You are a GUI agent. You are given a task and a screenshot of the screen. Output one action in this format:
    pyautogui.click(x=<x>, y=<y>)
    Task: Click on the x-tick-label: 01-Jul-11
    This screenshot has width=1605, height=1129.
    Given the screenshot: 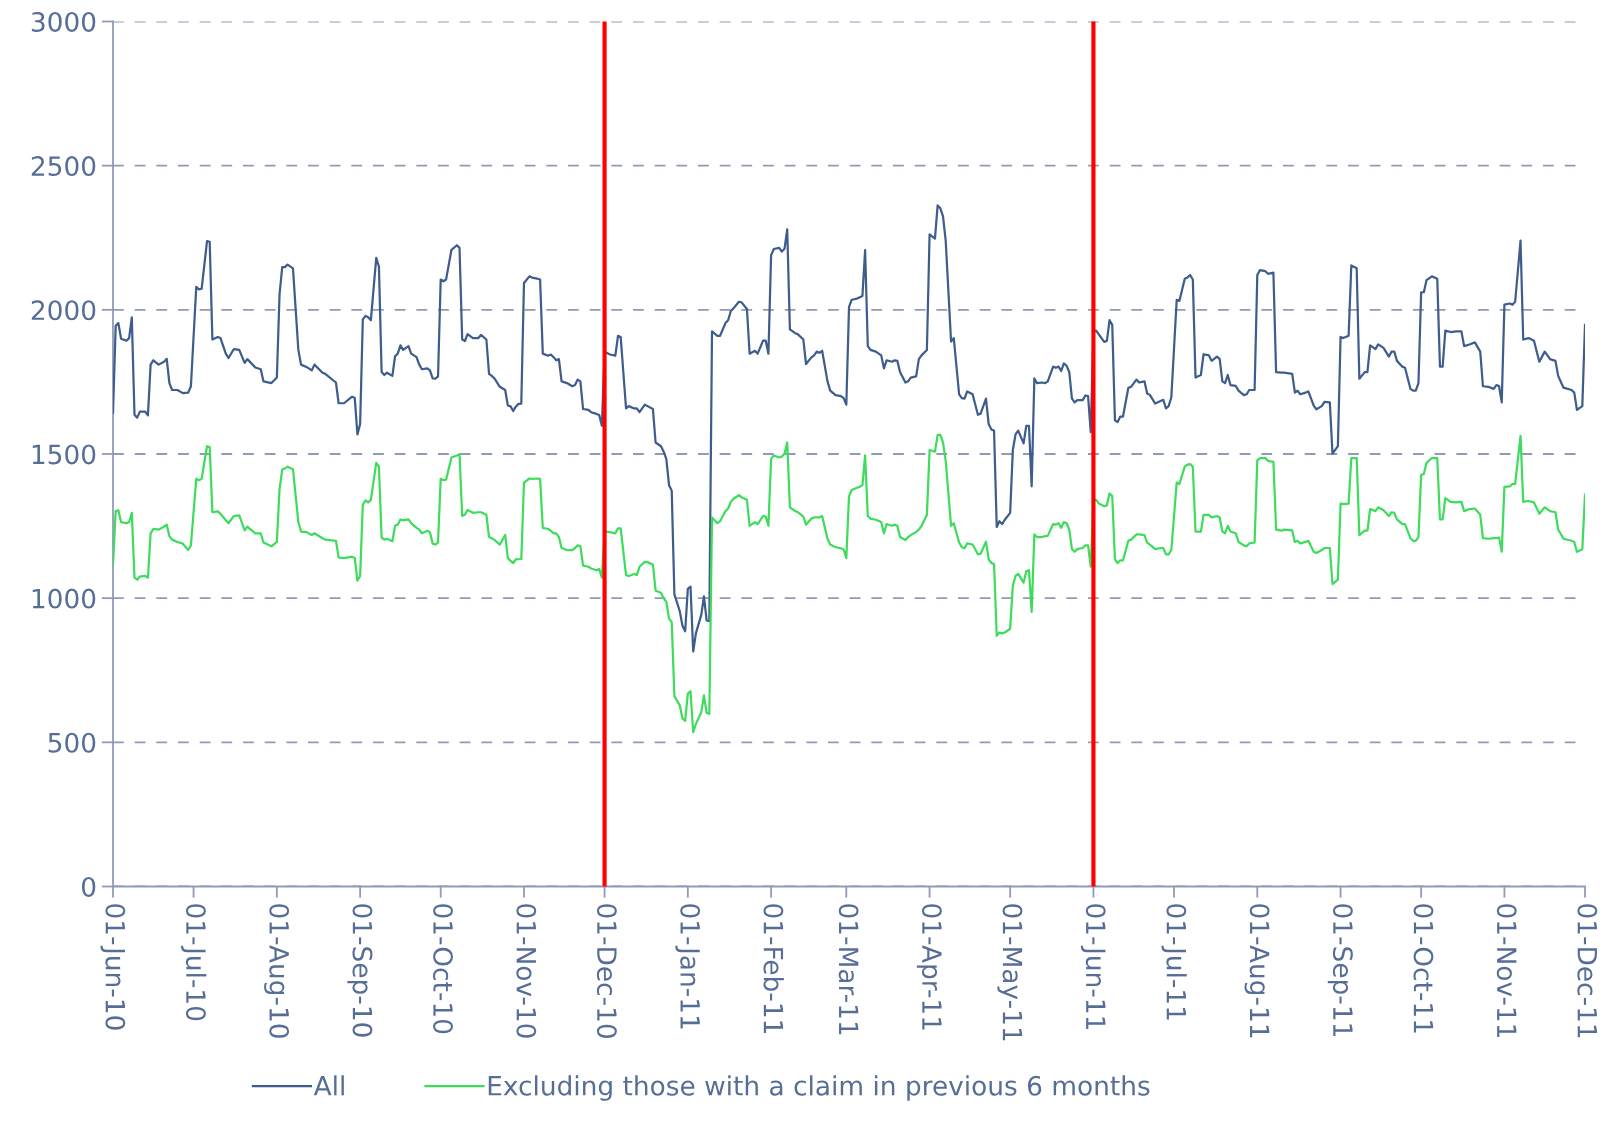 What is the action you would take?
    pyautogui.click(x=1174, y=962)
    